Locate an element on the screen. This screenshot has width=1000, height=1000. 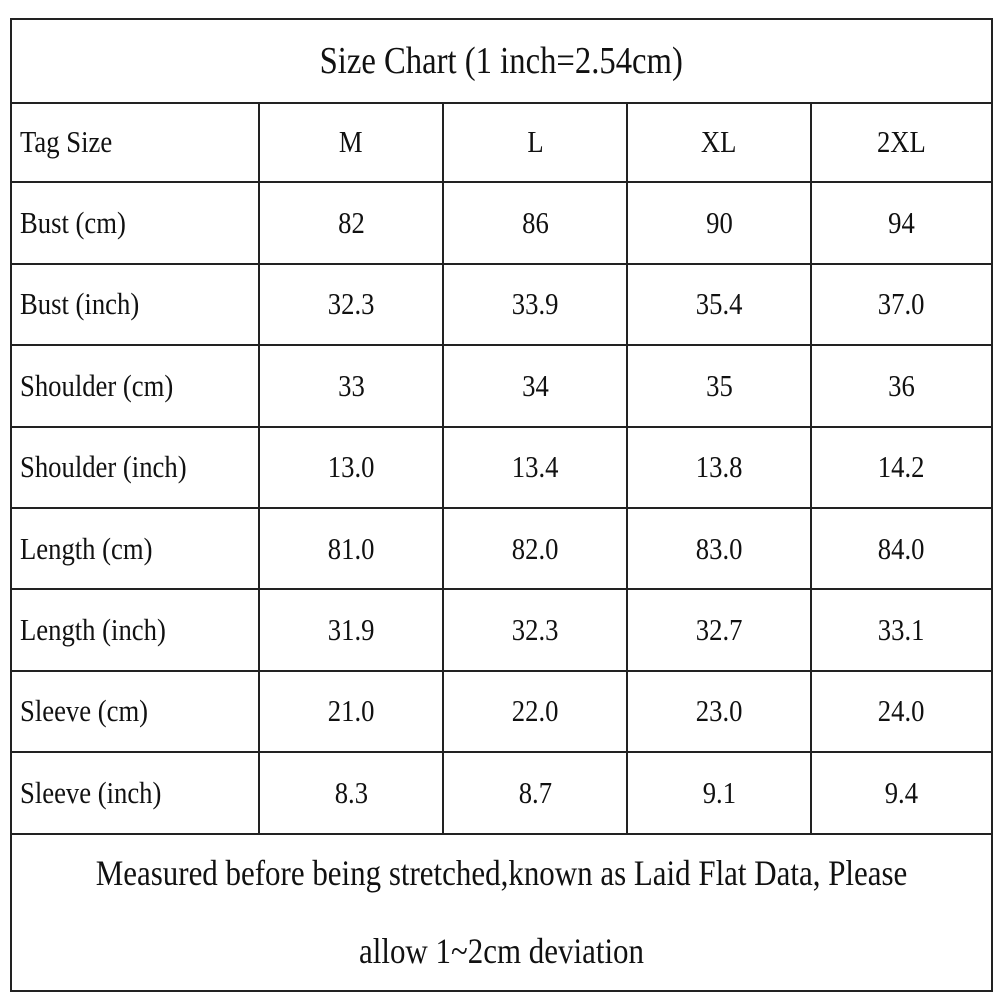
row-value: 14.2 is located at coordinates (901, 467).